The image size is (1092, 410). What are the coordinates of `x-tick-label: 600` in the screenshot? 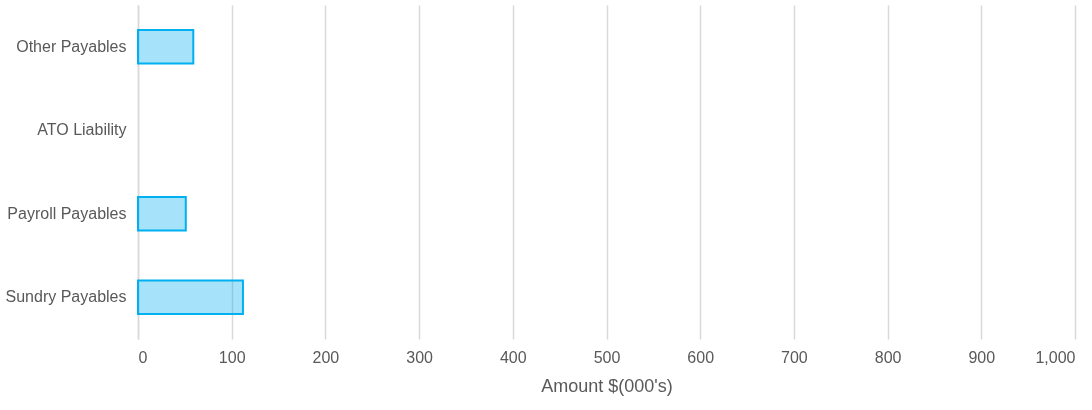 It's located at (701, 357).